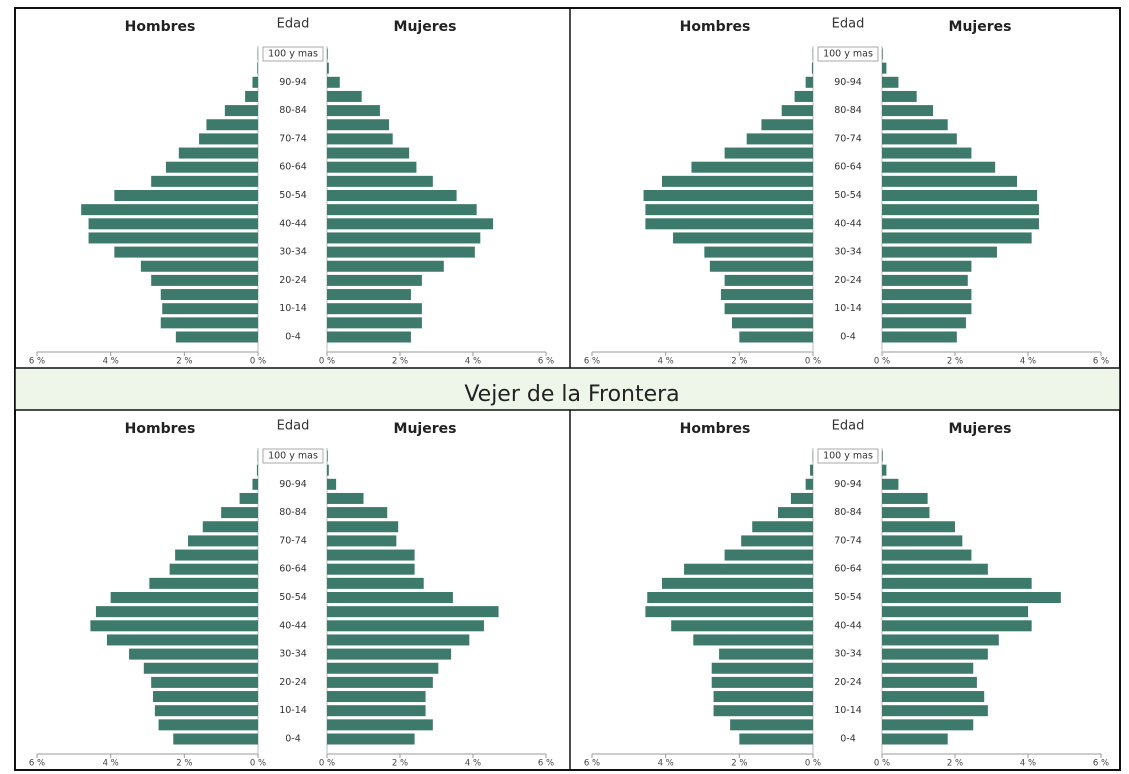 The height and width of the screenshot is (774, 1129). I want to click on y-tick-label: 40-44, so click(293, 625).